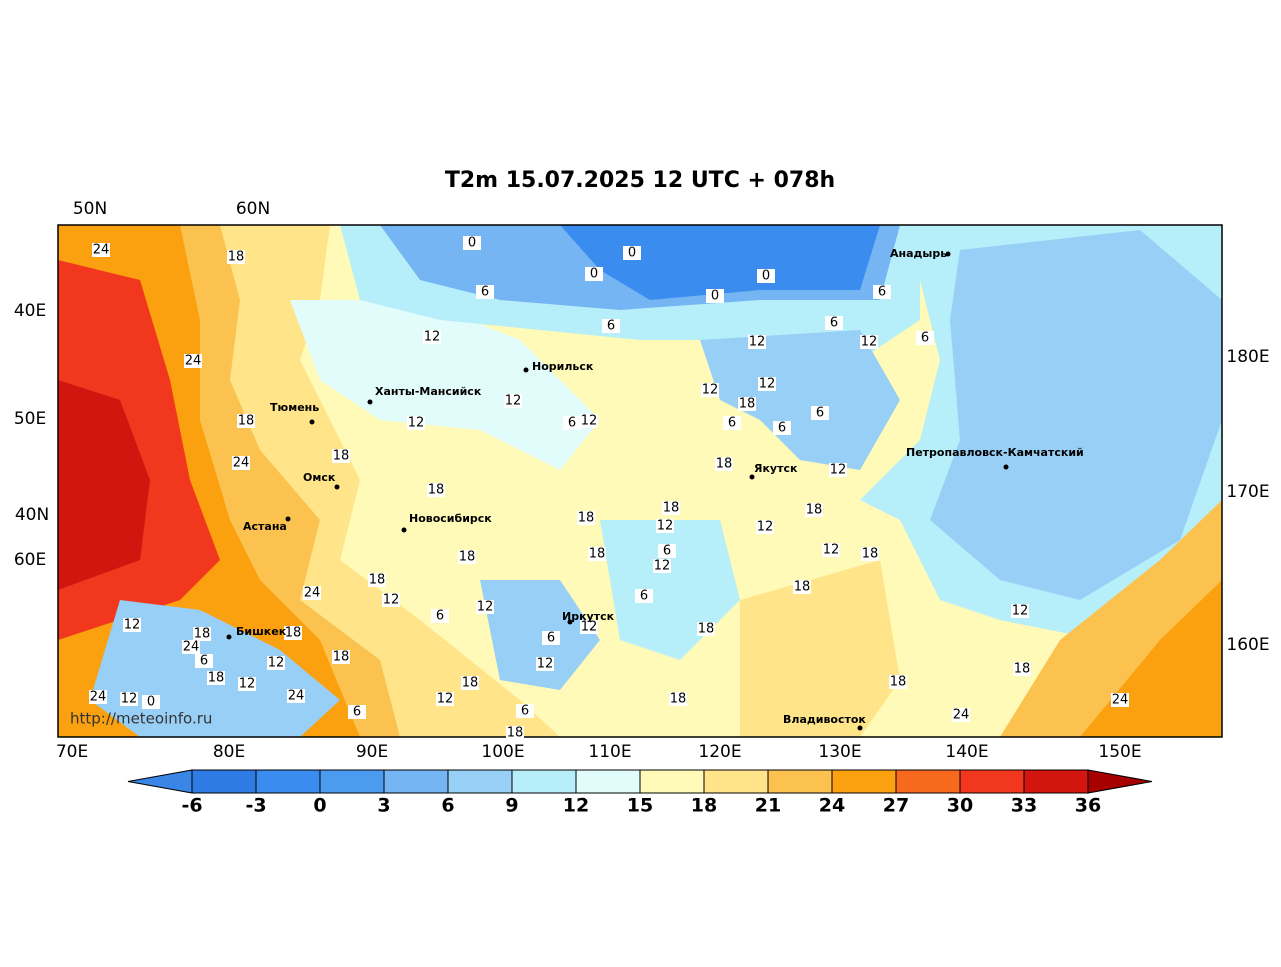 The height and width of the screenshot is (967, 1281). What do you see at coordinates (918, 253) in the screenshot?
I see `city-name: Анадырь` at bounding box center [918, 253].